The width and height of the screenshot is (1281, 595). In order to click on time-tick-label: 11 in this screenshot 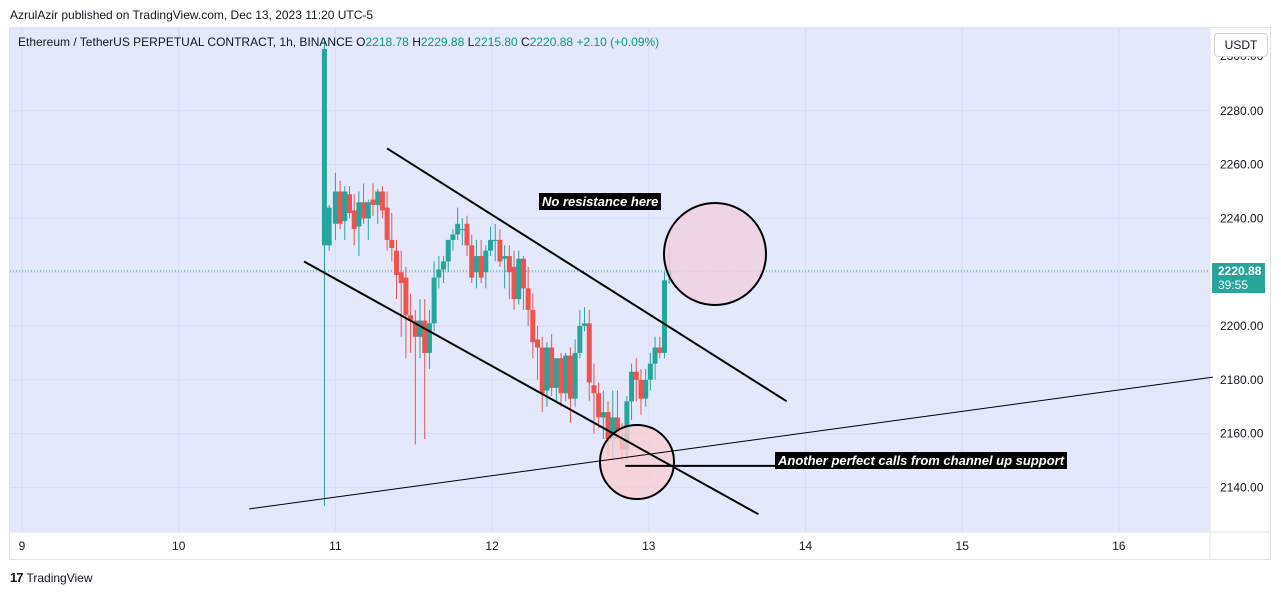, I will do `click(335, 546)`.